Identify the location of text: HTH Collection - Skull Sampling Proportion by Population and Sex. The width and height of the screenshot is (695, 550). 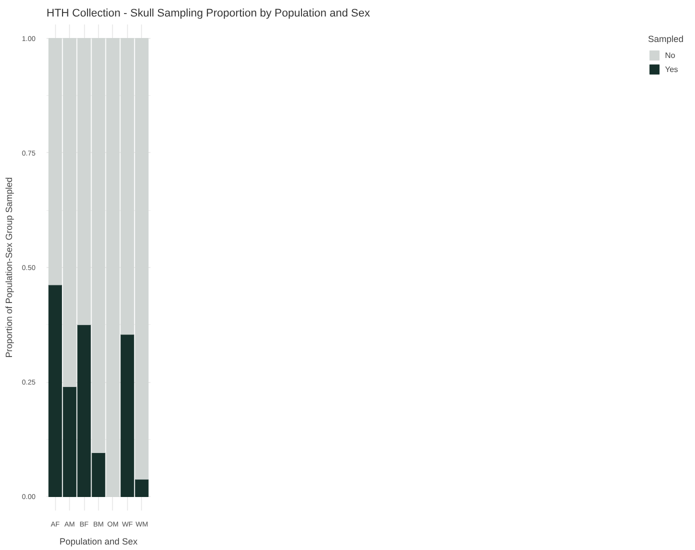
(208, 14).